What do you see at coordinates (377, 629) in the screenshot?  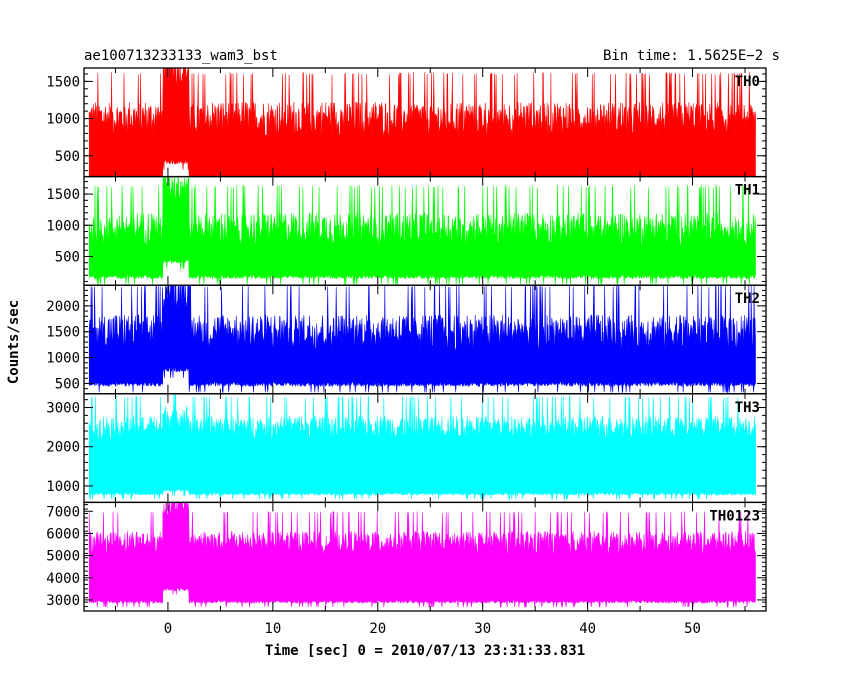 I see `x-tick-label: 20` at bounding box center [377, 629].